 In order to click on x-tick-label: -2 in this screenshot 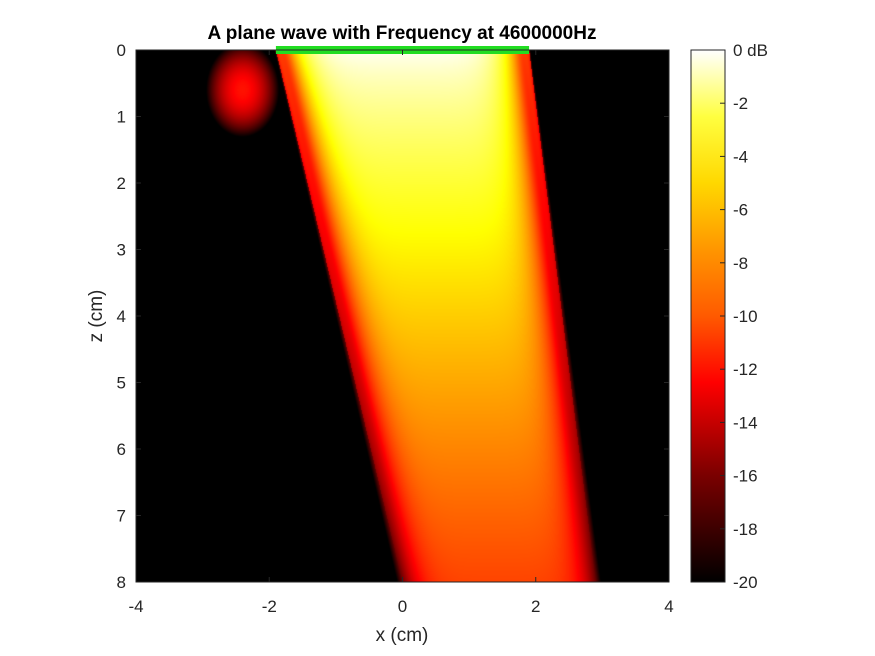, I will do `click(269, 606)`.